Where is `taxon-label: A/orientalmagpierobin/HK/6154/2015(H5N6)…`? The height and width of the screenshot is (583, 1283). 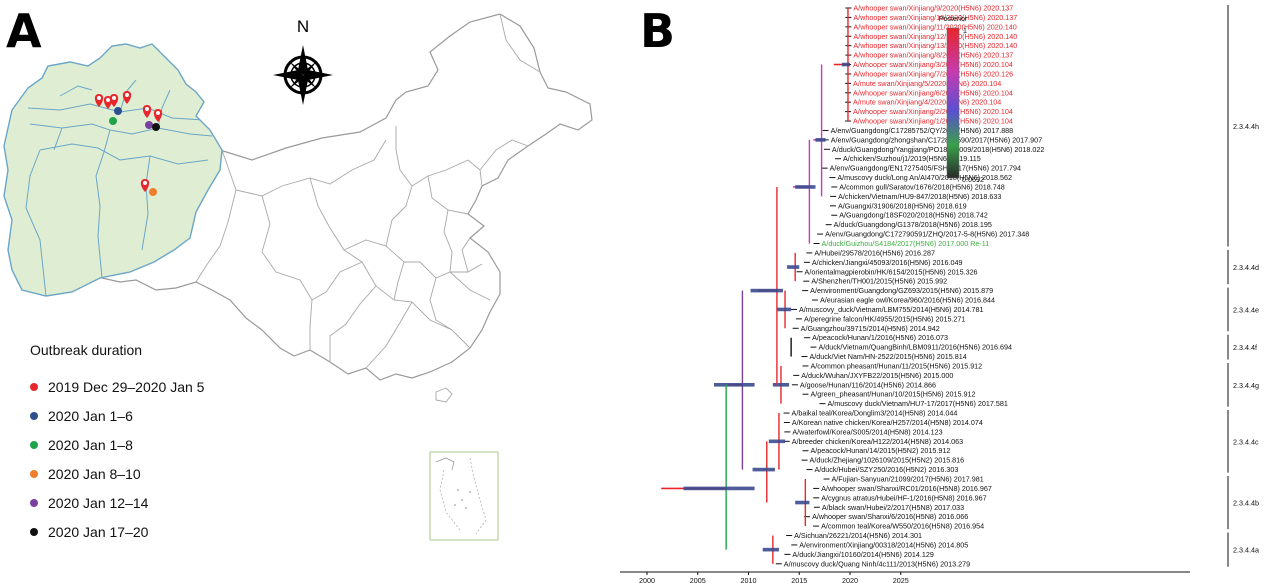
taxon-label: A/orientalmagpierobin/HK/6154/2015(H5N6)… is located at coordinates (891, 271).